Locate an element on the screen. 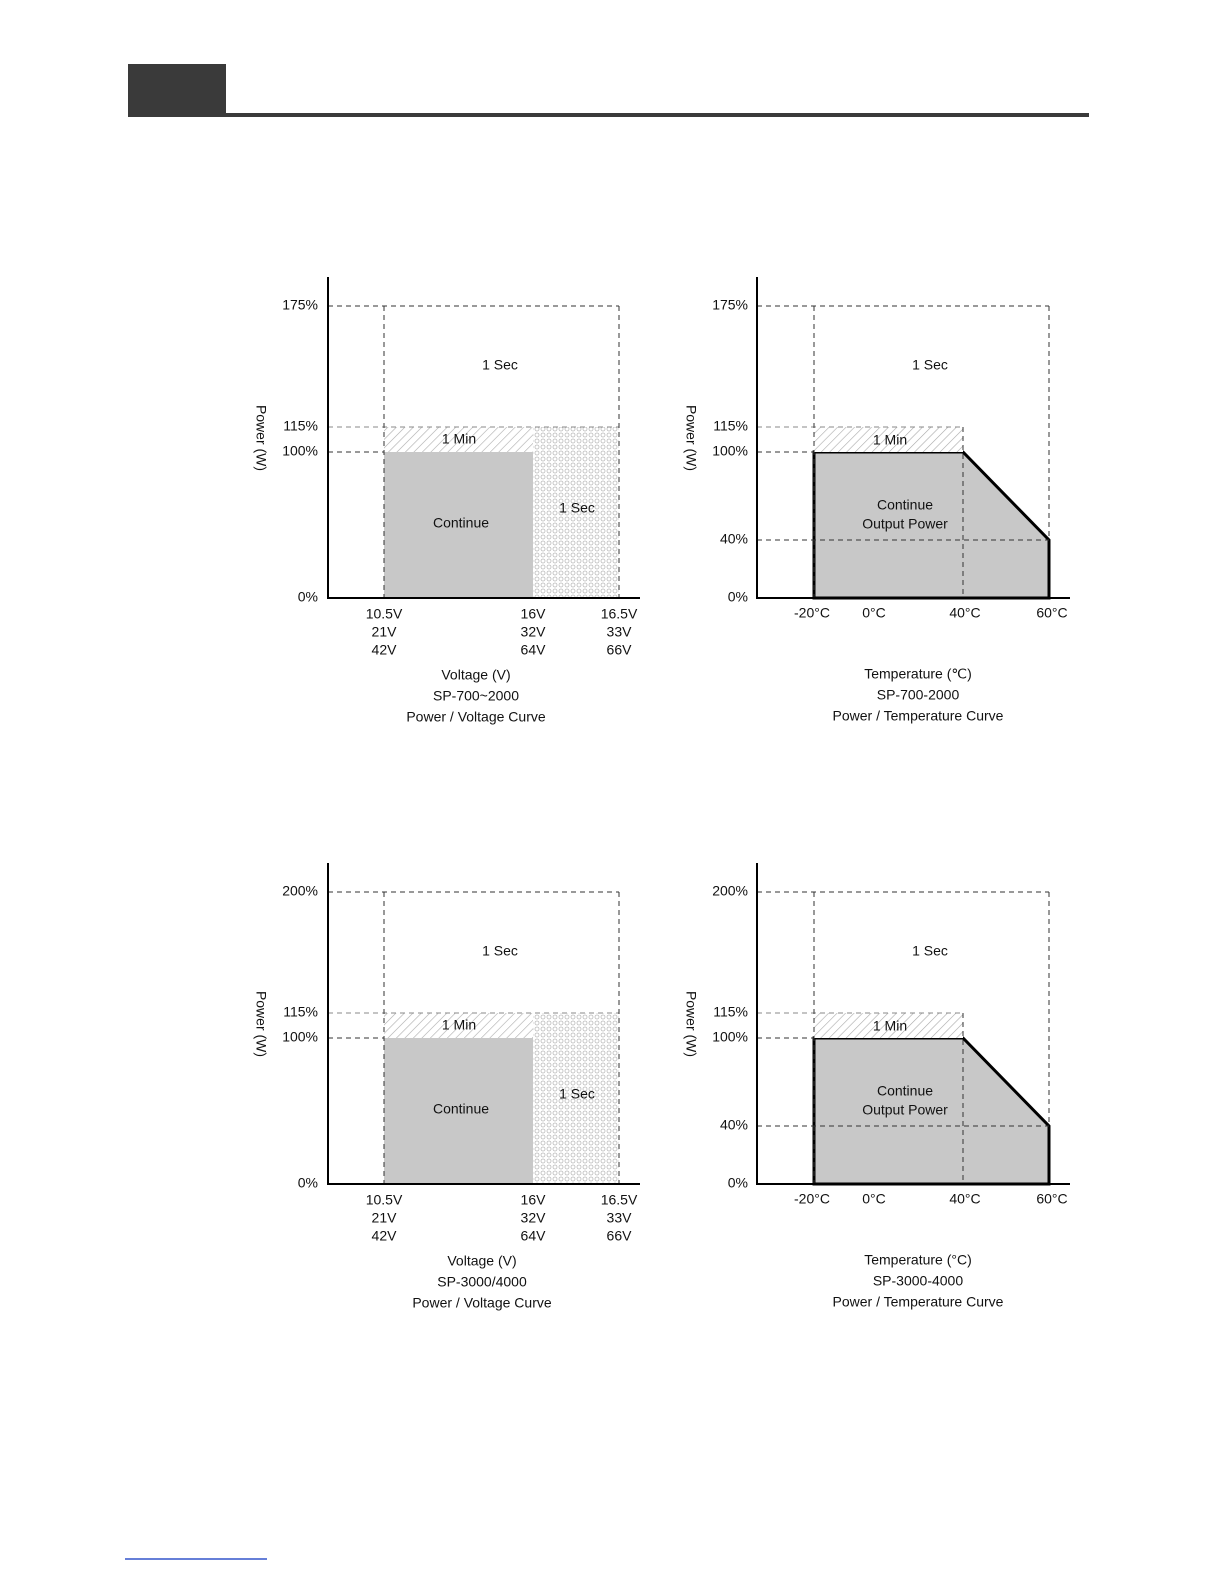  caption: SP-700~2000 is located at coordinates (476, 696).